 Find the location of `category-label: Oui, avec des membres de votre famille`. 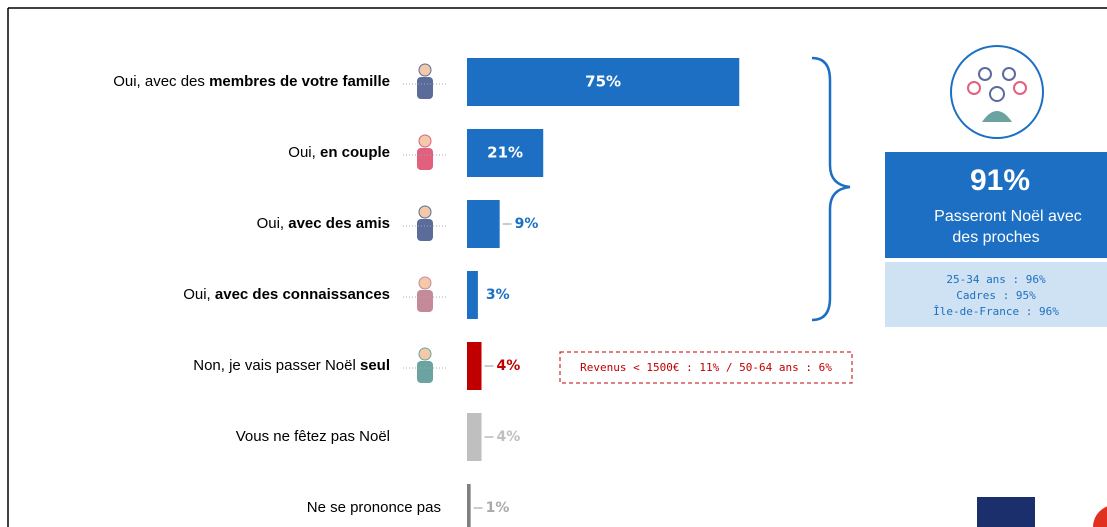

category-label: Oui, avec des membres de votre famille is located at coordinates (251, 81).